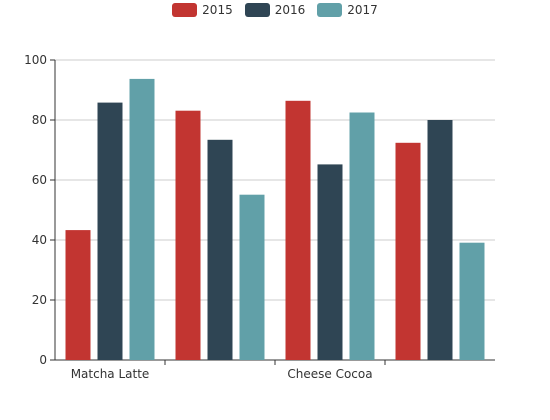 The height and width of the screenshot is (420, 550). What do you see at coordinates (39, 120) in the screenshot?
I see `y-tick-label: 80` at bounding box center [39, 120].